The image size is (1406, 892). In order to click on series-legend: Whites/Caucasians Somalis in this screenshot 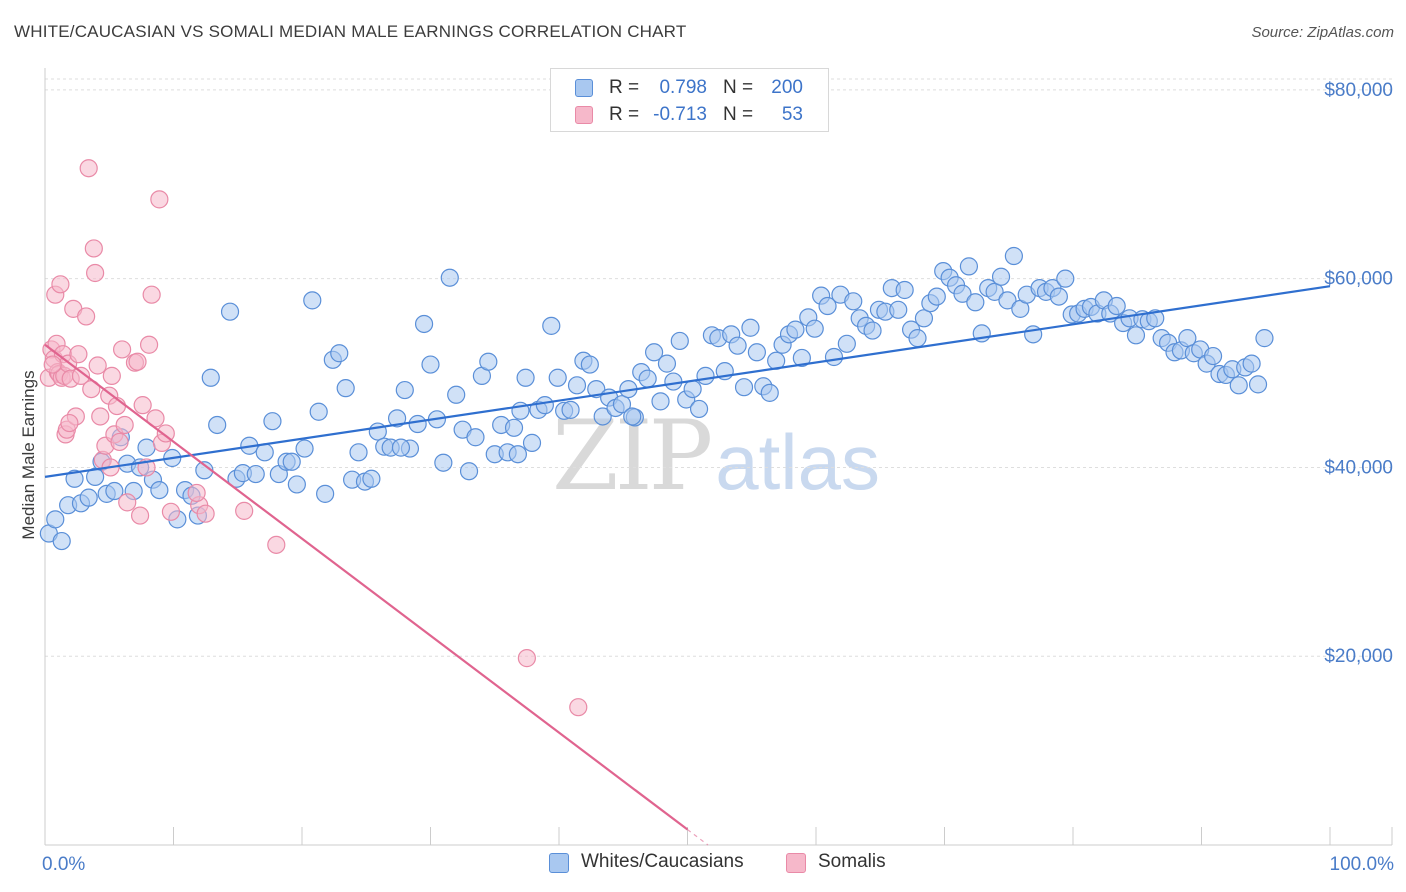, I will do `click(703, 864)`.